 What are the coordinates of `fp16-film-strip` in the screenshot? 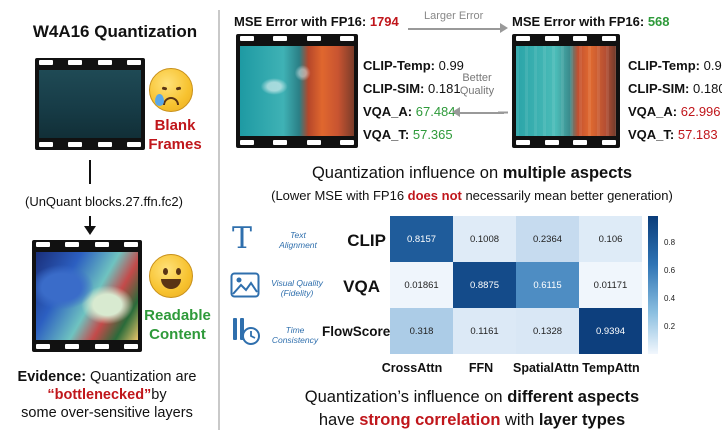 It's located at (297, 91).